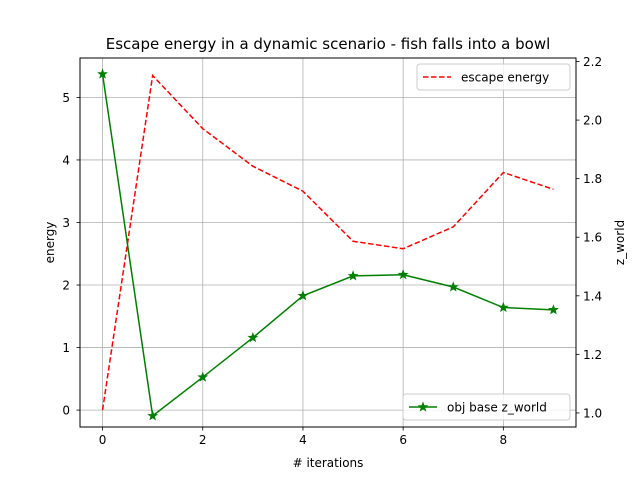 This screenshot has height=484, width=640. What do you see at coordinates (620, 242) in the screenshot?
I see `y-axis-label-right: z_world` at bounding box center [620, 242].